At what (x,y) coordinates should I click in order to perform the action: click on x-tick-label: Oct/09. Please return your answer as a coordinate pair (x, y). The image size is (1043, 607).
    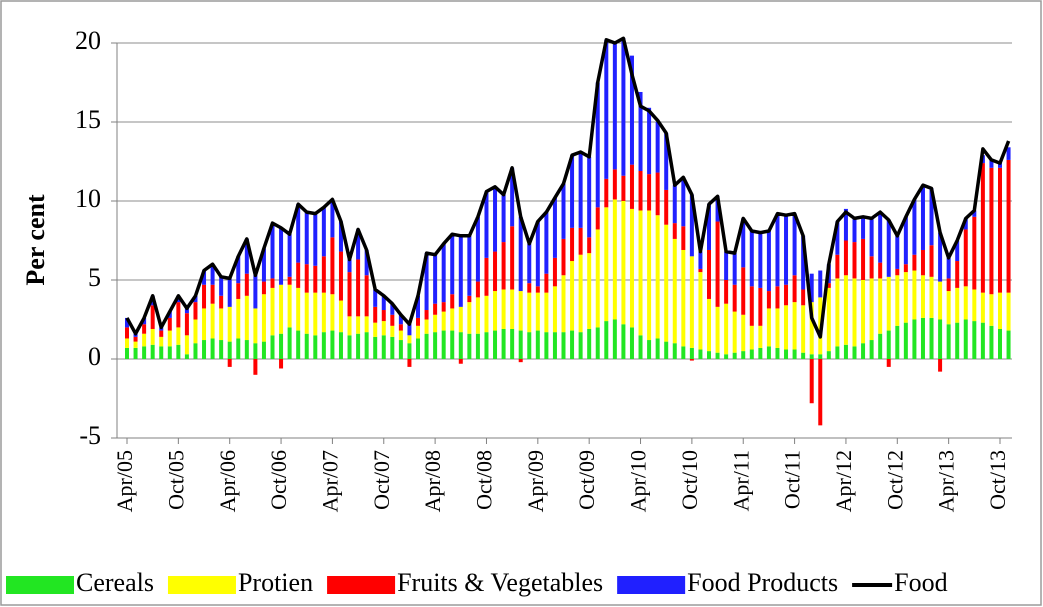
    Looking at the image, I should click on (586, 480).